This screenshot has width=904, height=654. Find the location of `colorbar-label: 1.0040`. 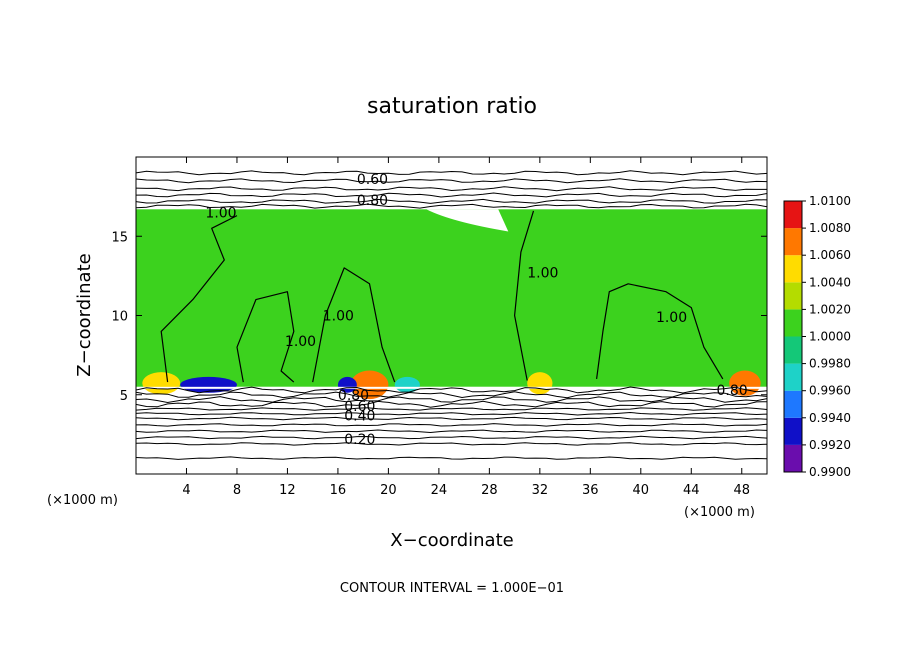

colorbar-label: 1.0040 is located at coordinates (830, 282).